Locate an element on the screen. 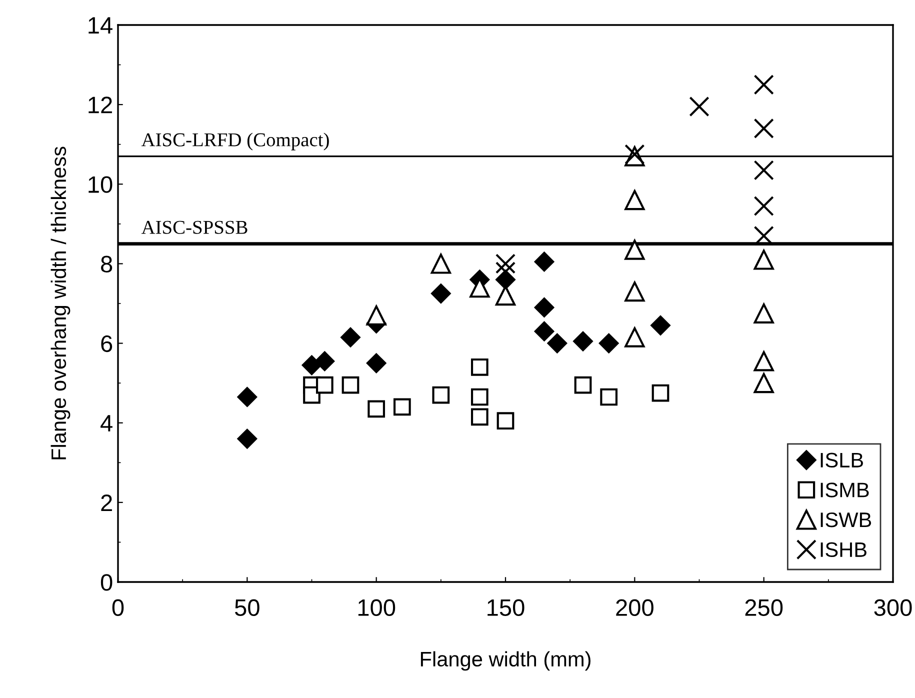 The height and width of the screenshot is (698, 915). y-tick-label: 4 is located at coordinates (106, 423).